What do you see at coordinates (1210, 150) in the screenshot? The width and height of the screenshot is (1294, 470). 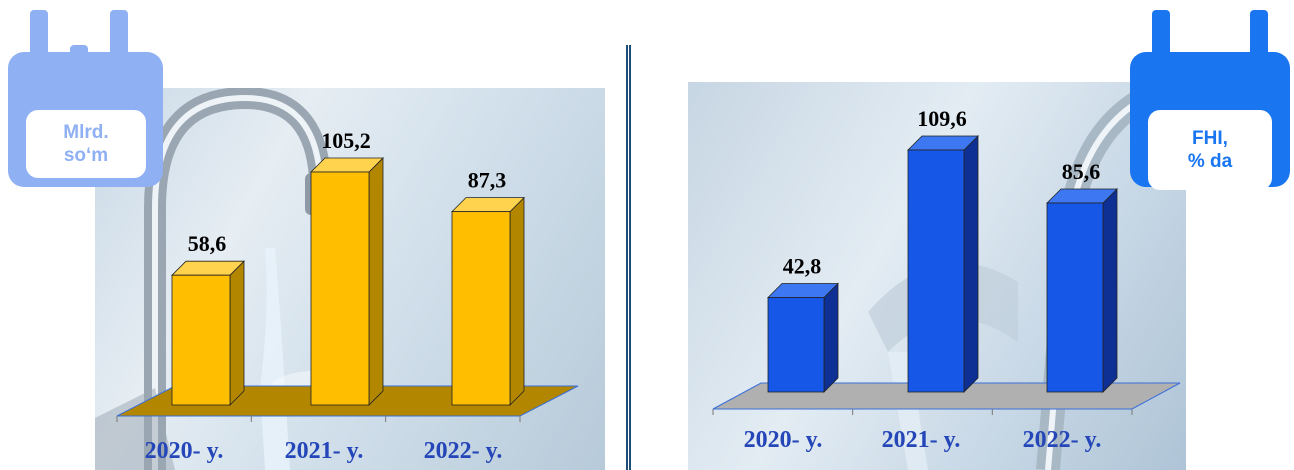 I see `unit-label: FHI, % da` at bounding box center [1210, 150].